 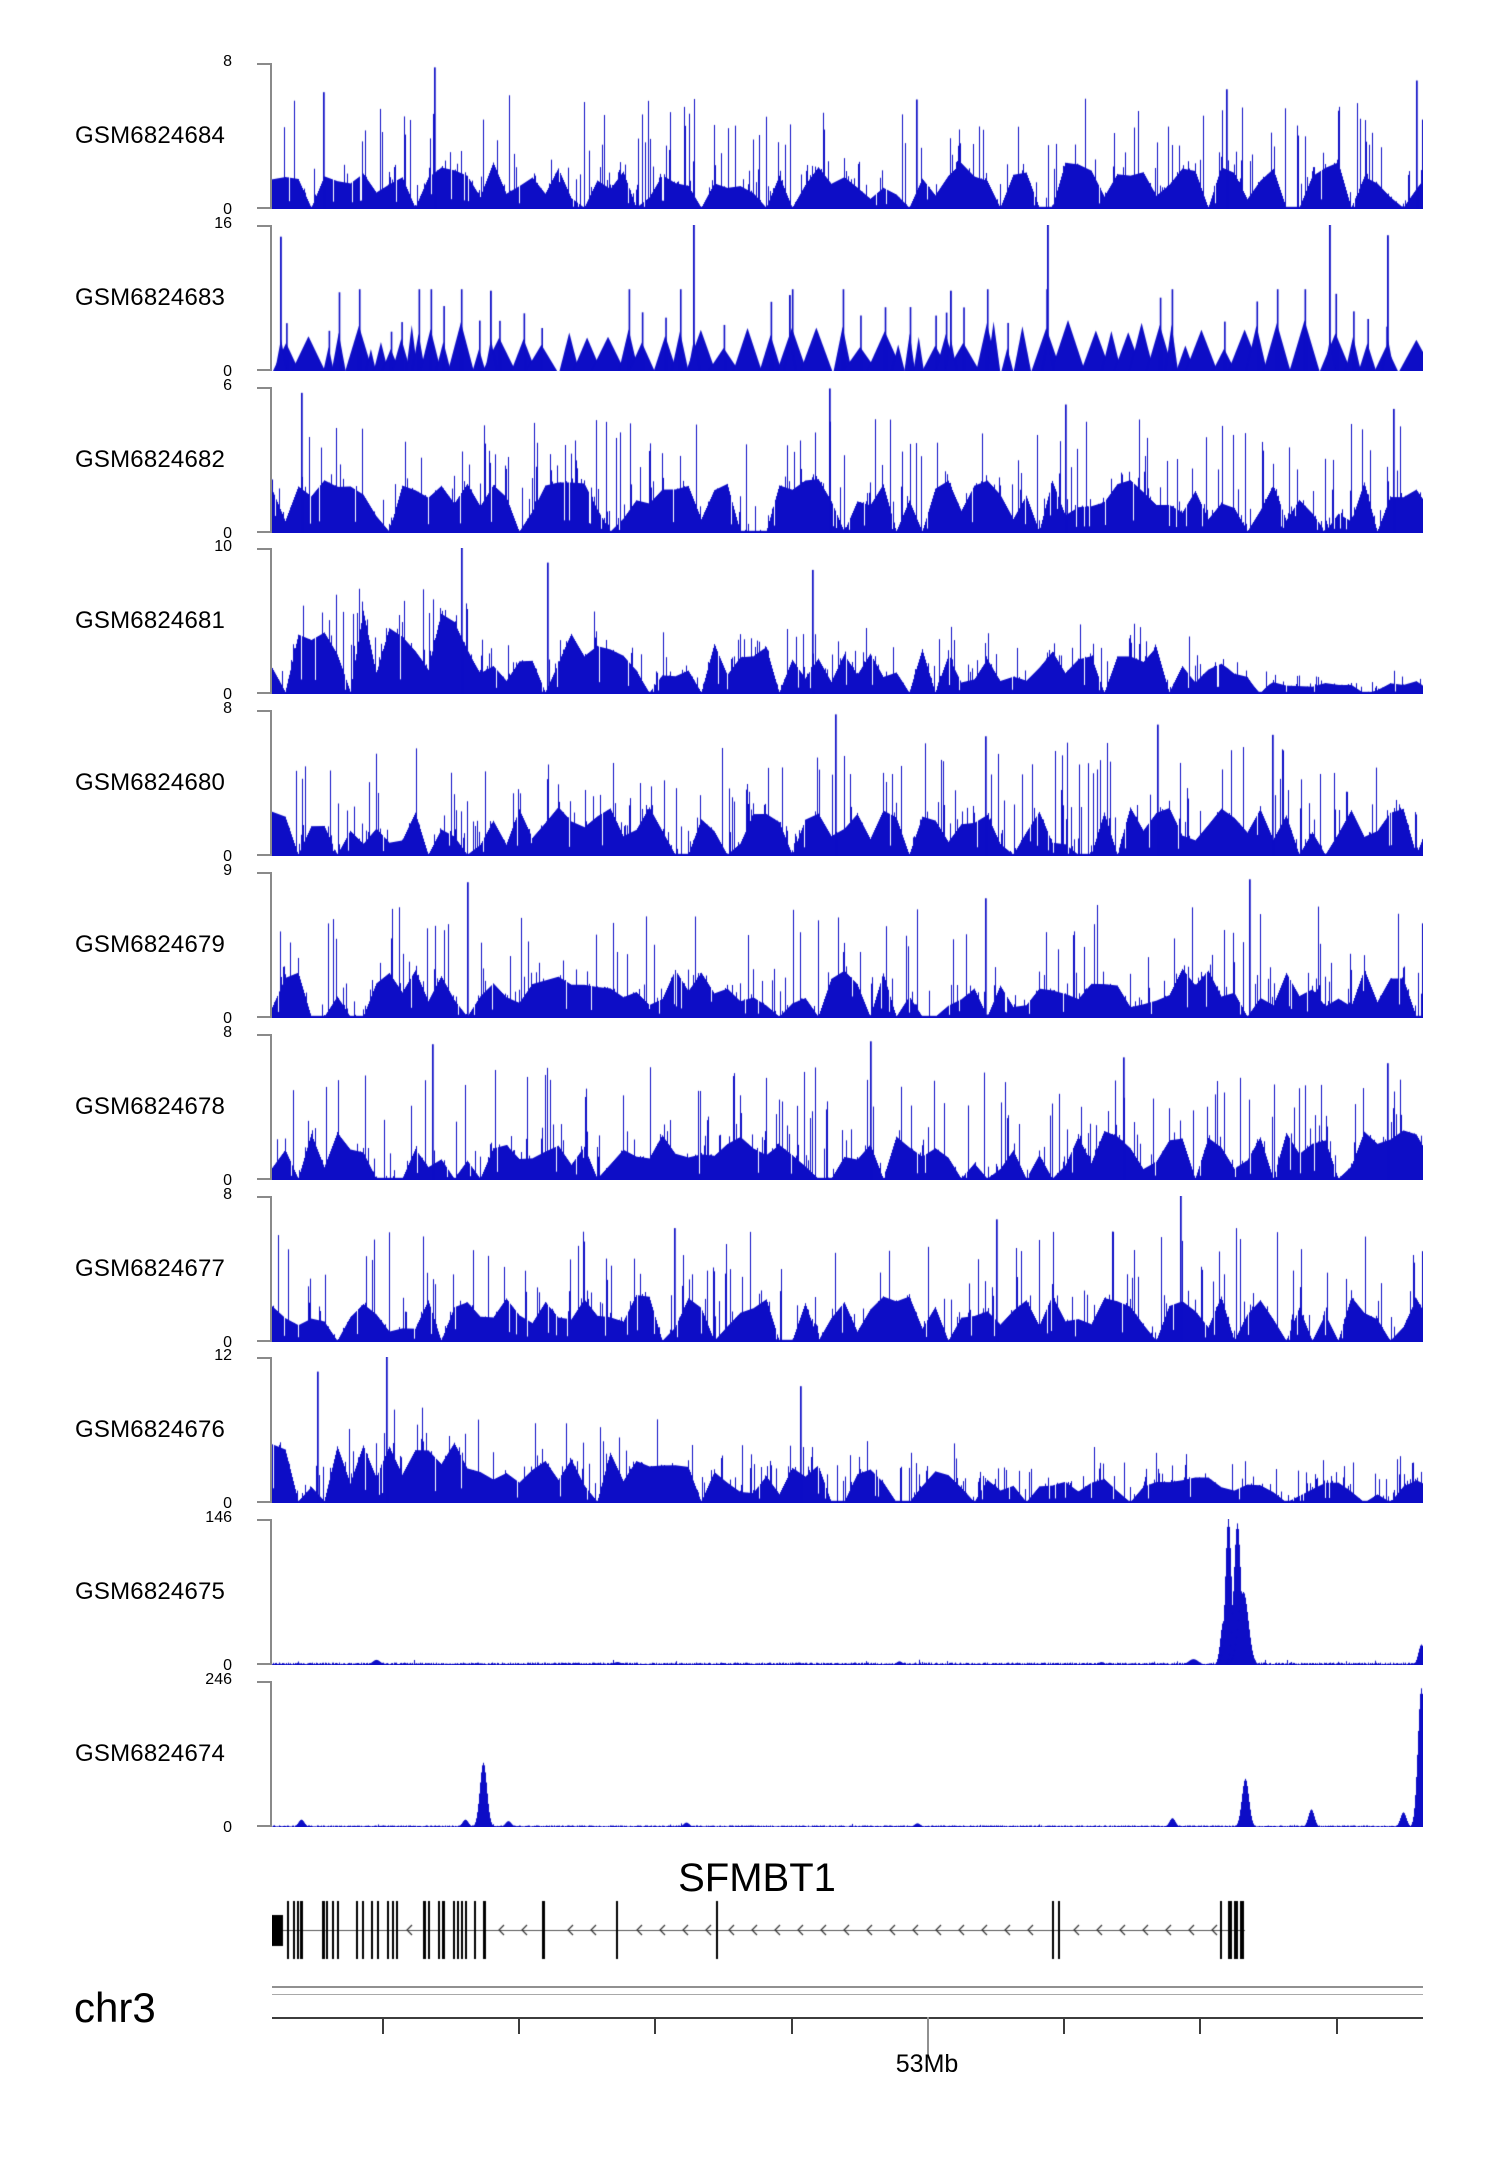 What do you see at coordinates (847, 1932) in the screenshot?
I see `gene-model-canvas` at bounding box center [847, 1932].